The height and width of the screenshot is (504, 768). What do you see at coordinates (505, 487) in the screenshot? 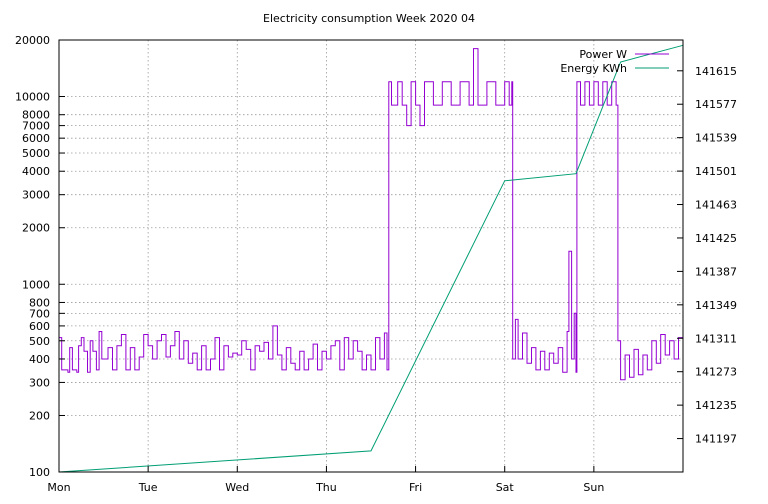
I see `x-tick-label: Sat` at bounding box center [505, 487].